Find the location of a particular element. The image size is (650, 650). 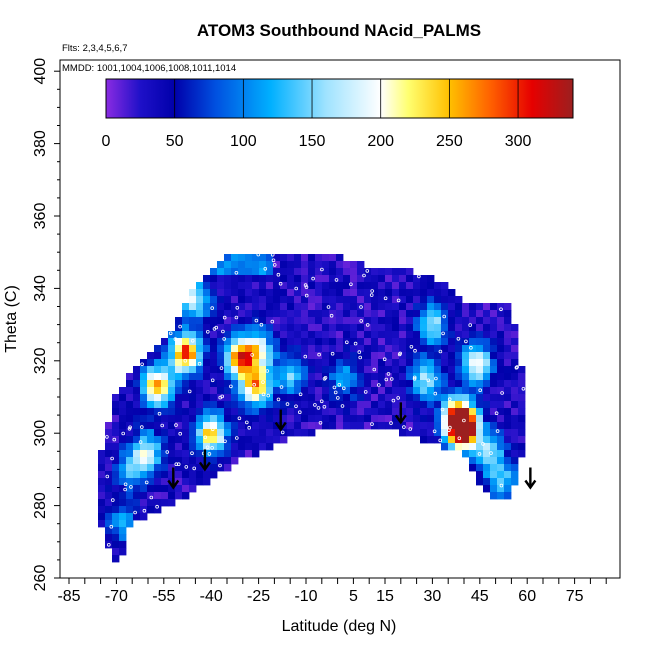

x-tick-label: -55 is located at coordinates (163, 596).